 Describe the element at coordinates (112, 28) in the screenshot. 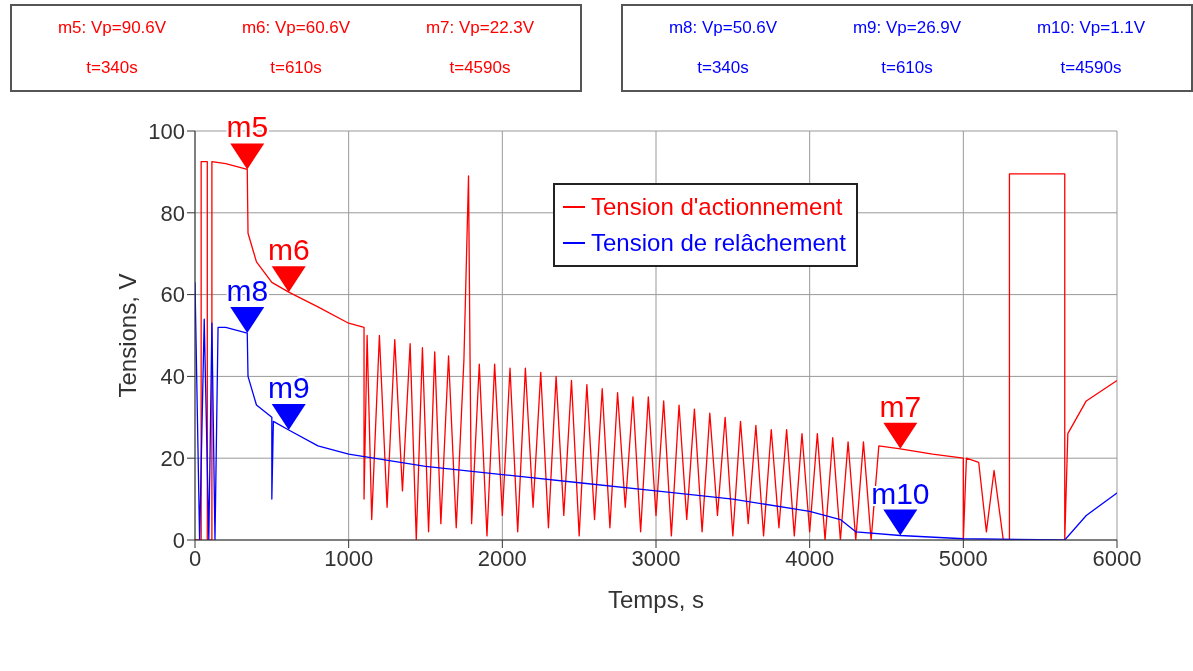

I see `text: m5: Vp=90.6V` at that location.